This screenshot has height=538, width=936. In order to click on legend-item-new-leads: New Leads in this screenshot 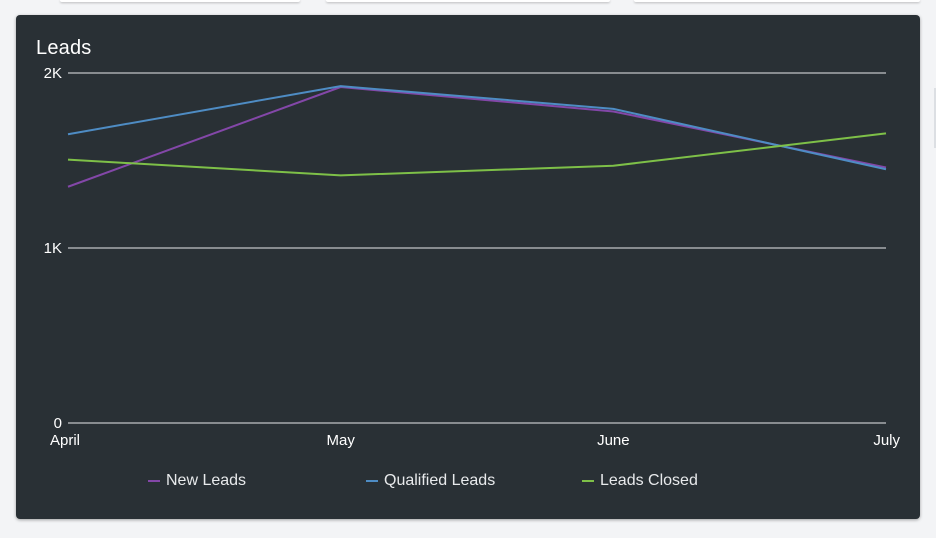, I will do `click(197, 481)`.